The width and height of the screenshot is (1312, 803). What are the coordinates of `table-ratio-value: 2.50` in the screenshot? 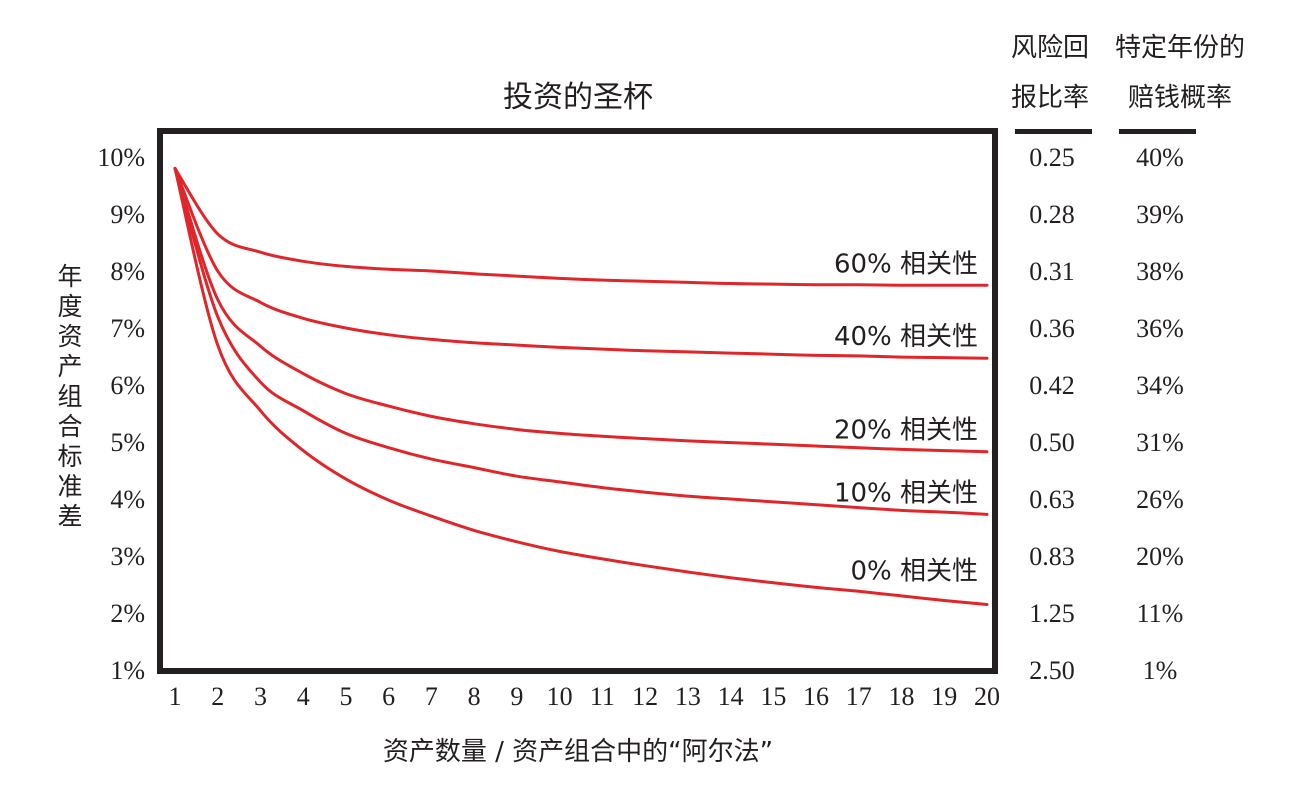 It's located at (1052, 670).